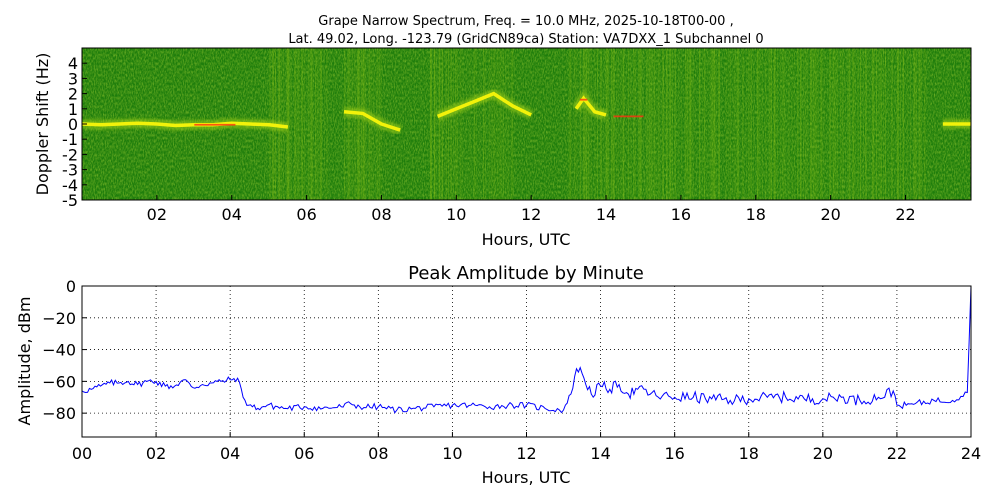 Image resolution: width=1000 pixels, height=500 pixels. What do you see at coordinates (756, 214) in the screenshot?
I see `spectrogram-x-tick-label: 18` at bounding box center [756, 214].